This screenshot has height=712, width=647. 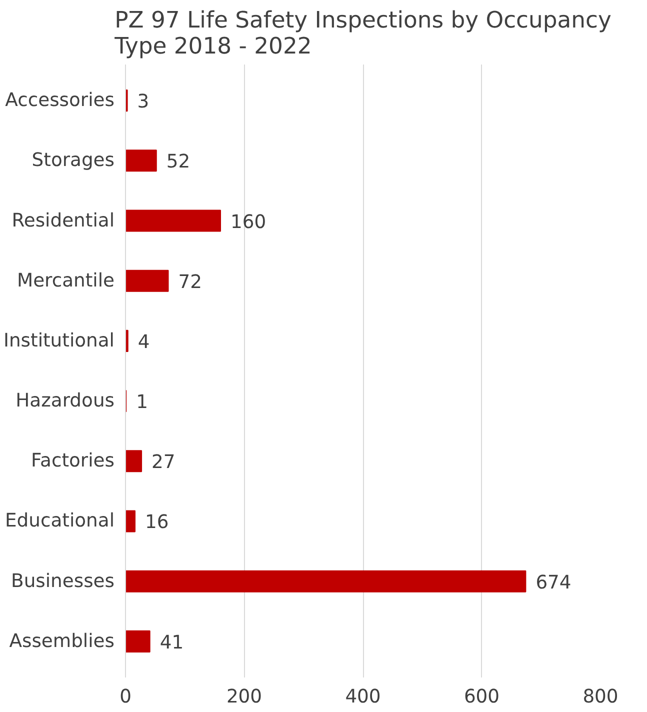 What do you see at coordinates (190, 282) in the screenshot?
I see `data-label: 72` at bounding box center [190, 282].